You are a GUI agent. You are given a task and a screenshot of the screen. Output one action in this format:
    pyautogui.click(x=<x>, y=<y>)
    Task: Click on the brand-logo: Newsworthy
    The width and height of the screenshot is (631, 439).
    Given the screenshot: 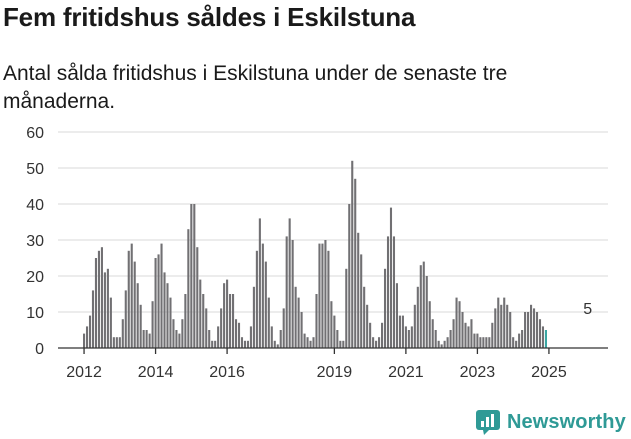 What is the action you would take?
    pyautogui.click(x=550, y=422)
    